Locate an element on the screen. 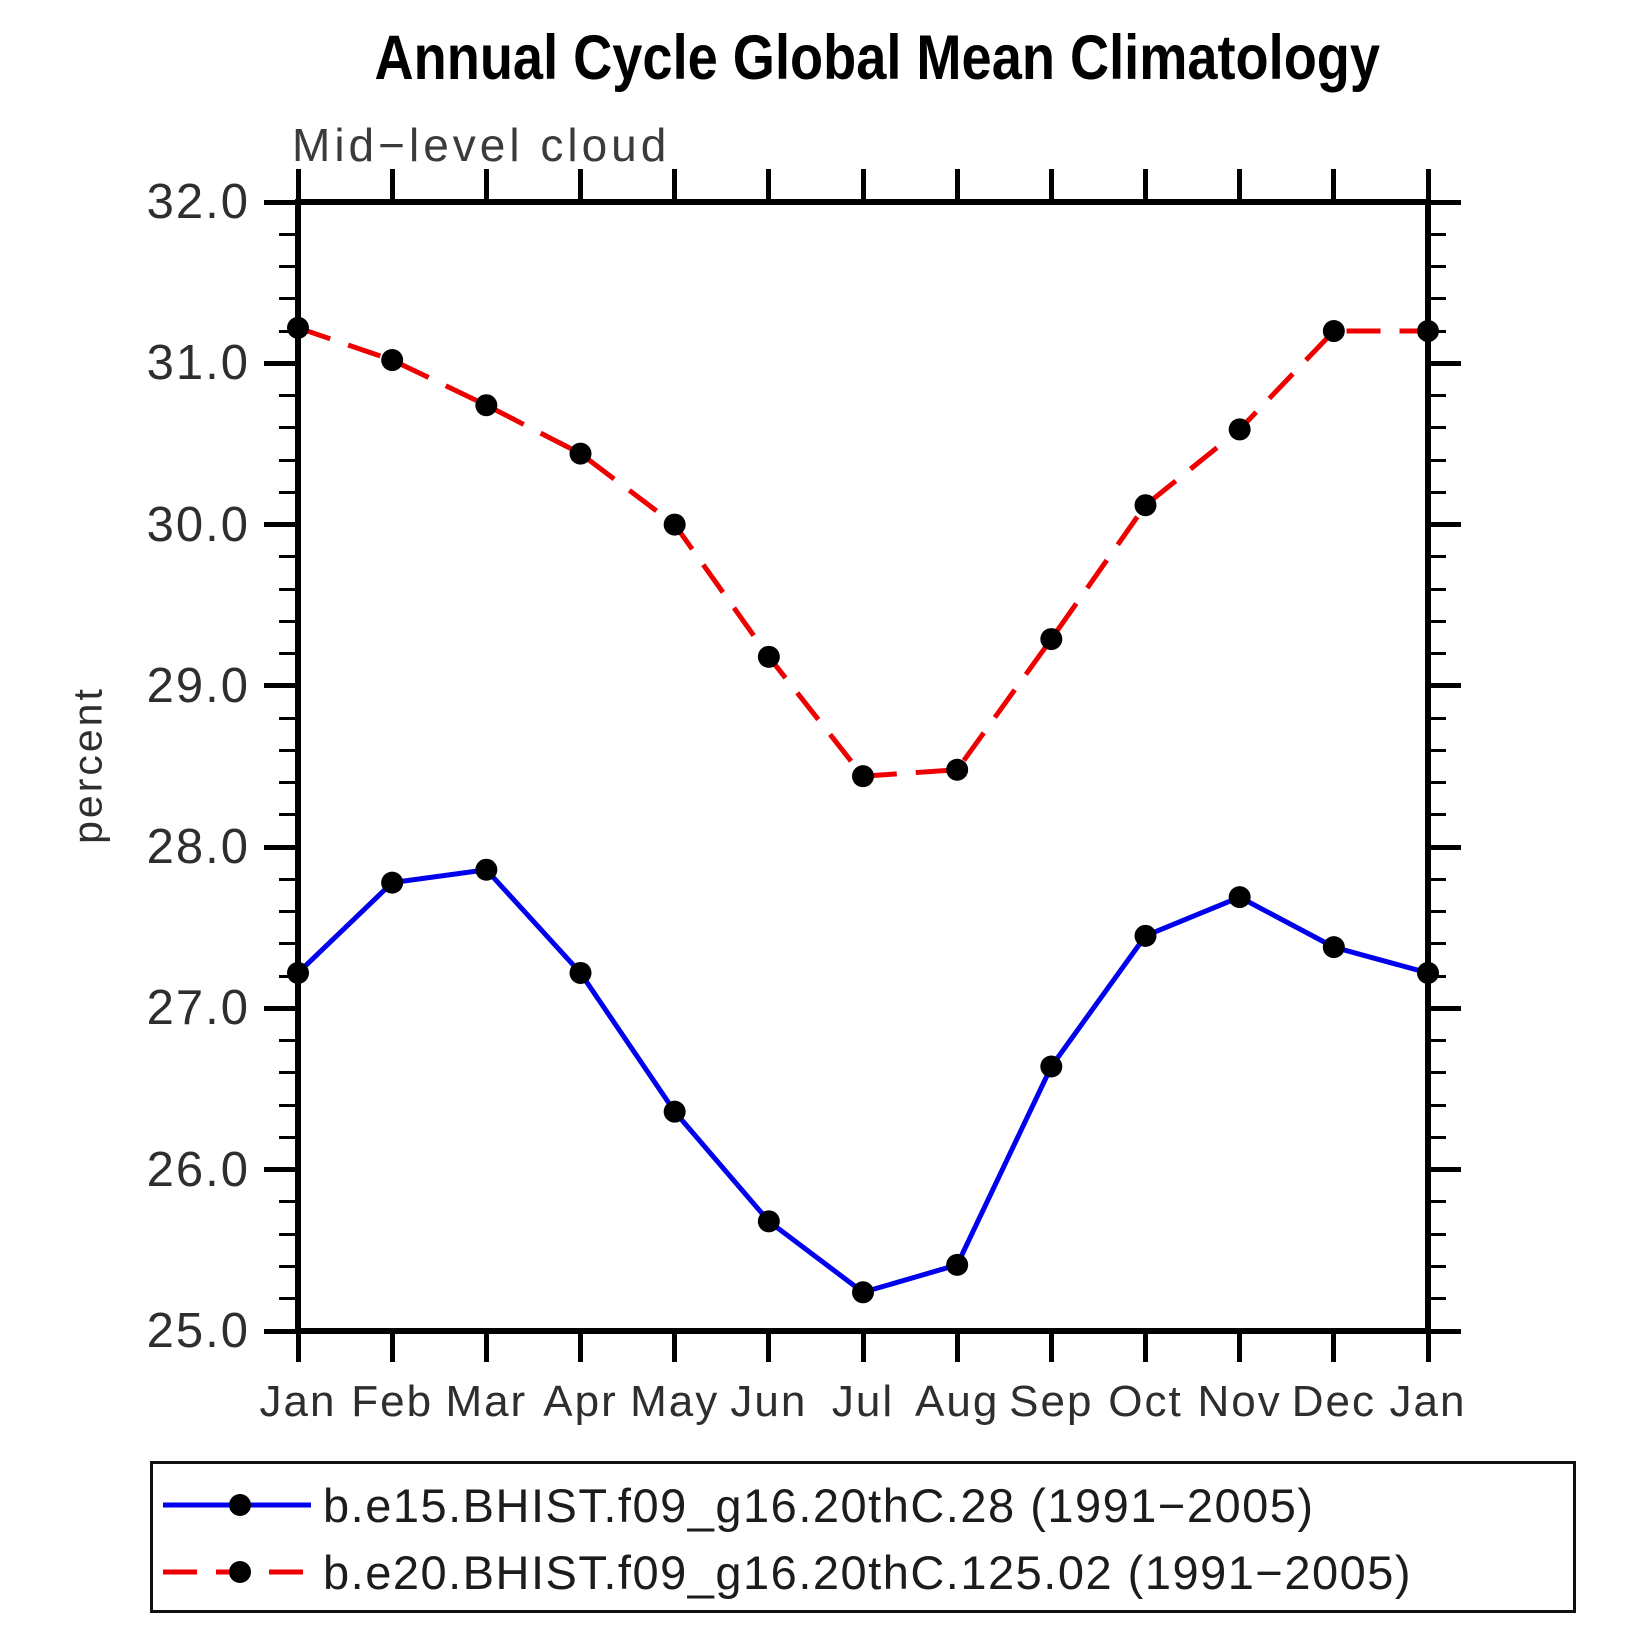  x-tick-label: Jul is located at coordinates (863, 1401).